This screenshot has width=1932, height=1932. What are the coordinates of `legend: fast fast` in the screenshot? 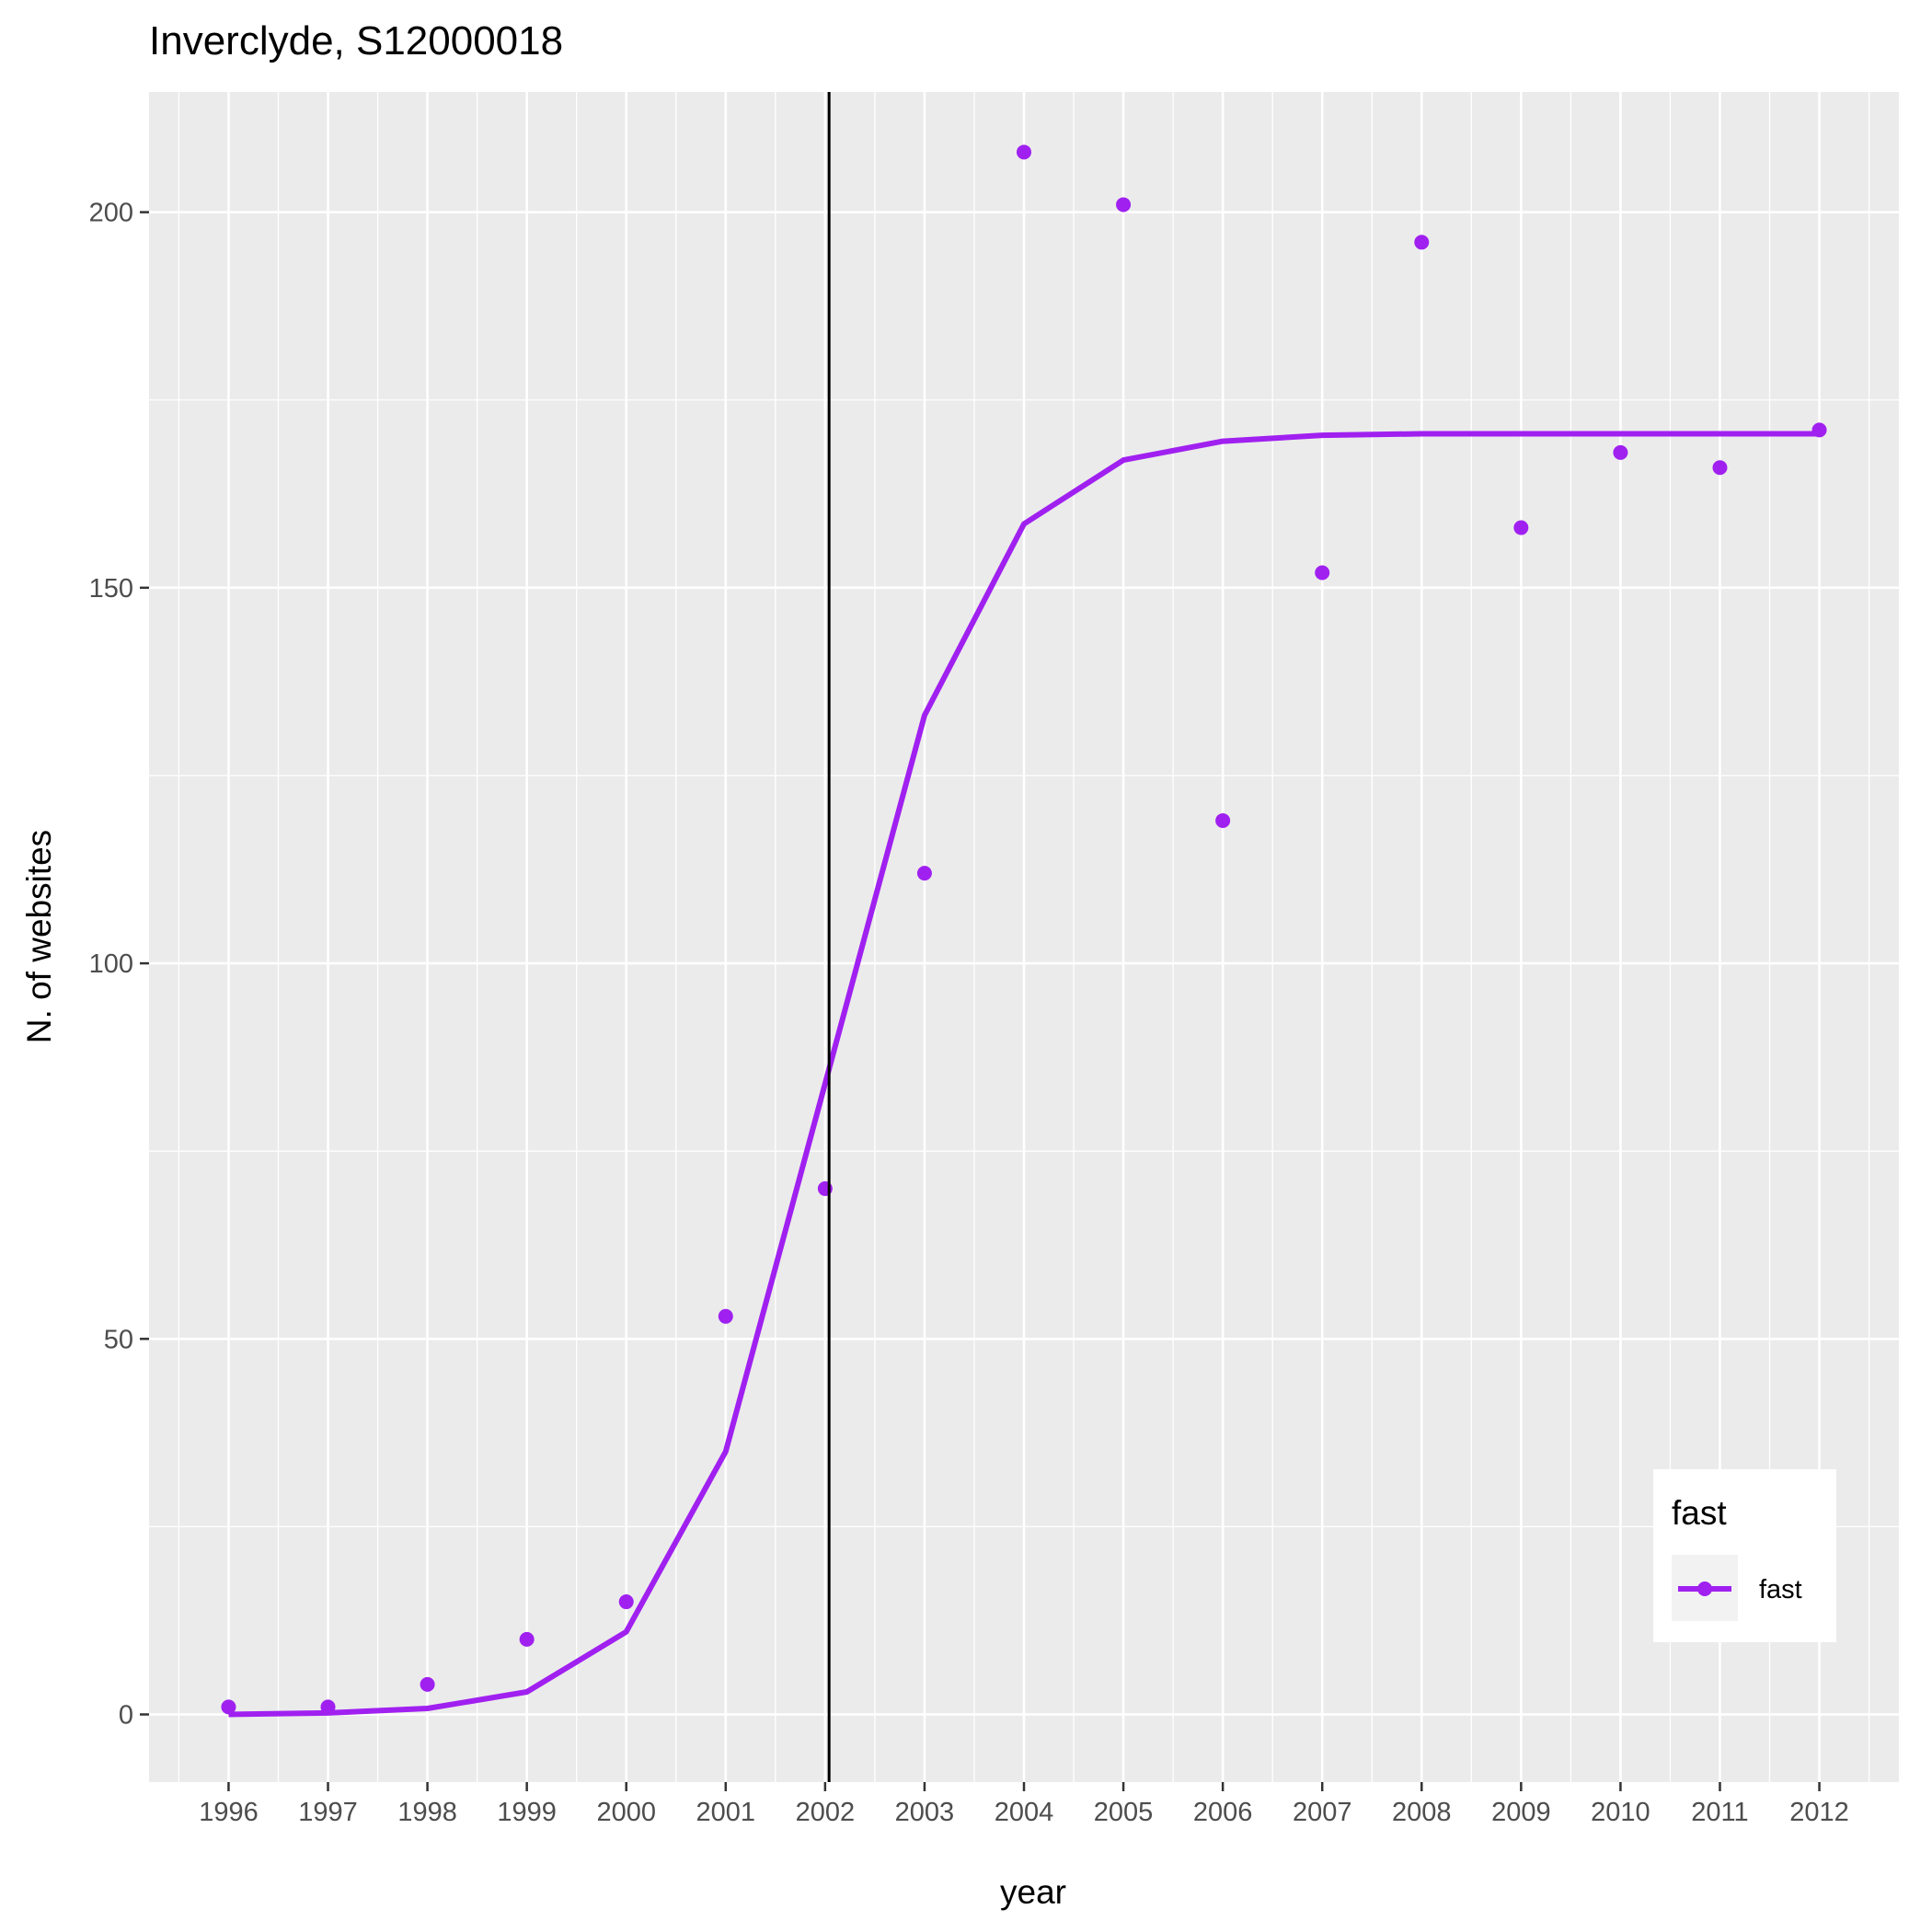 It's located at (1744, 1555).